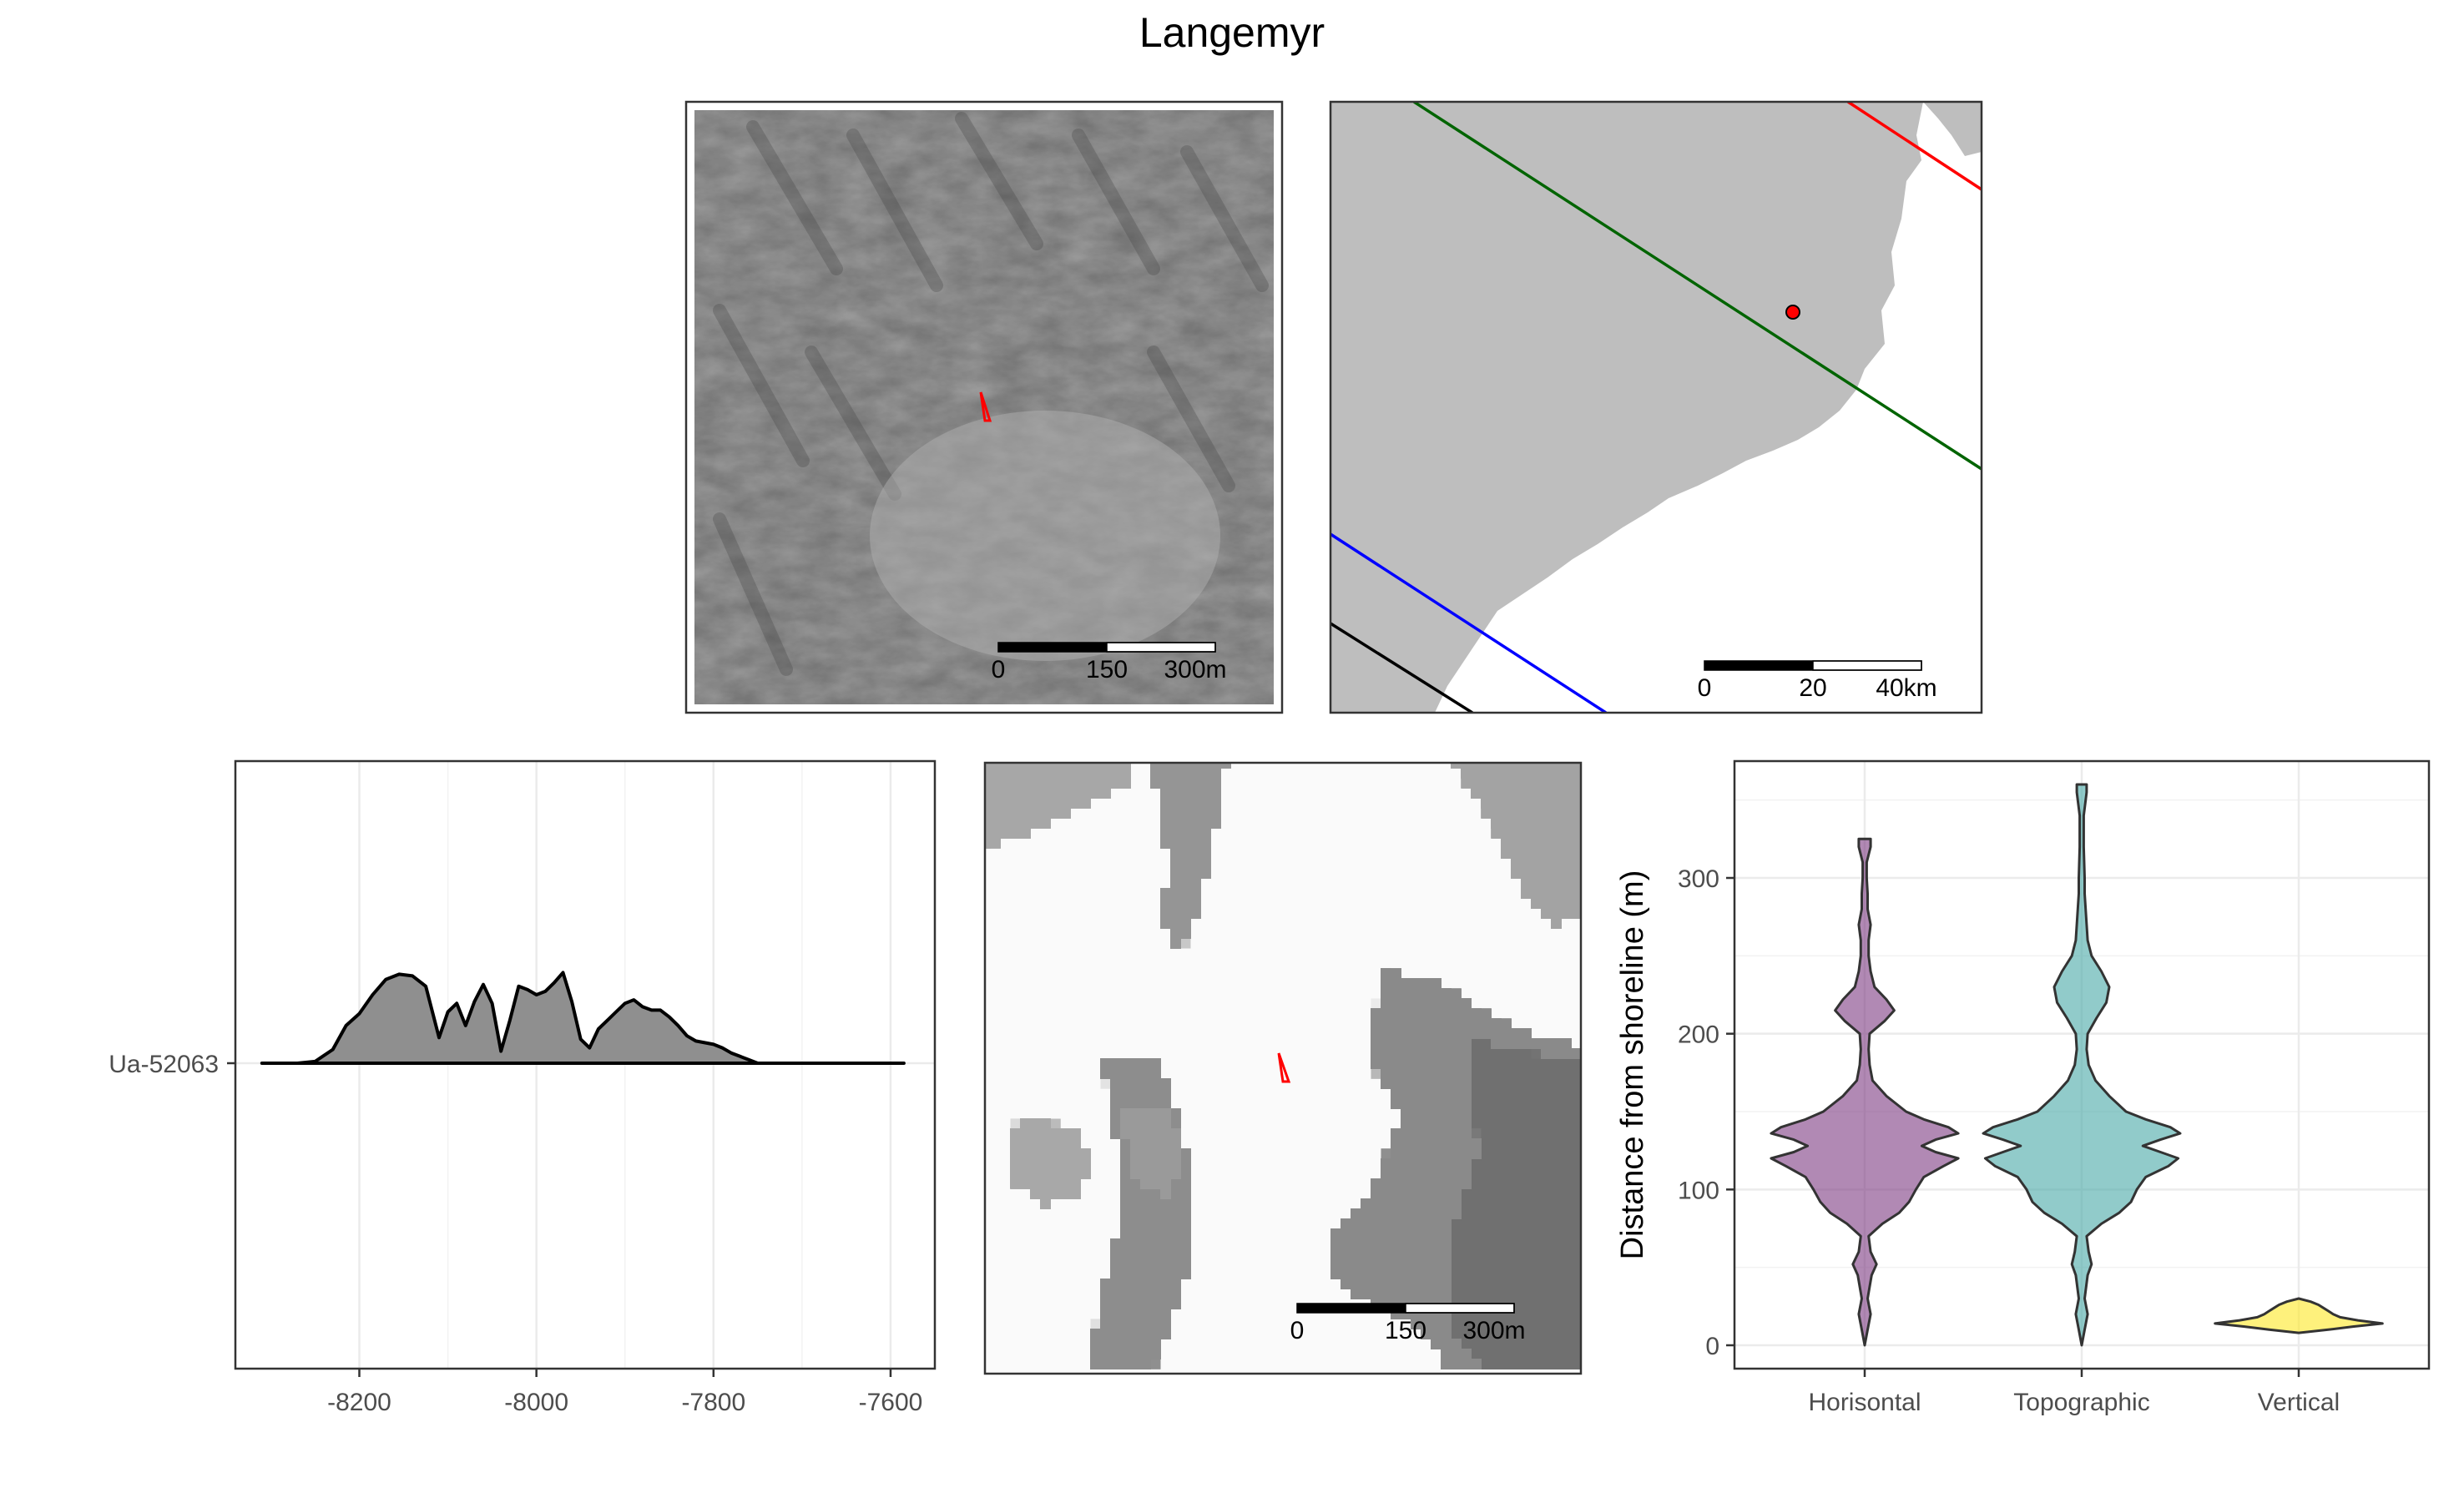 The height and width of the screenshot is (1498, 2464). What do you see at coordinates (1865, 1402) in the screenshot?
I see `x-tick-label: Horisontal` at bounding box center [1865, 1402].